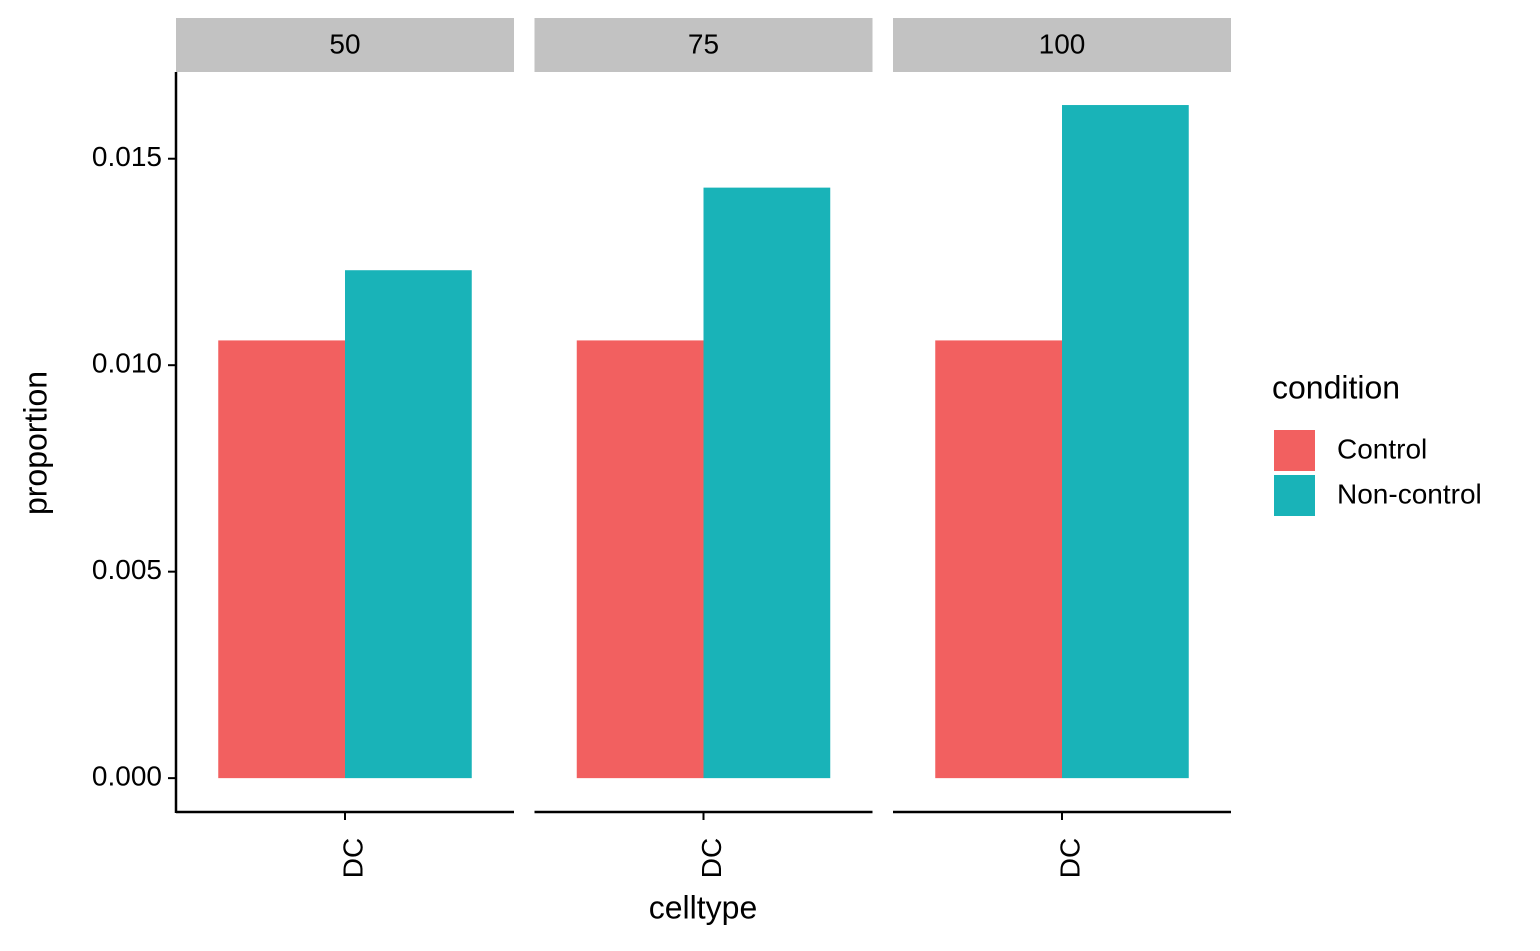 Image resolution: width=1540 pixels, height=951 pixels. Describe the element at coordinates (703, 907) in the screenshot. I see `x-axis-label: celltype` at that location.